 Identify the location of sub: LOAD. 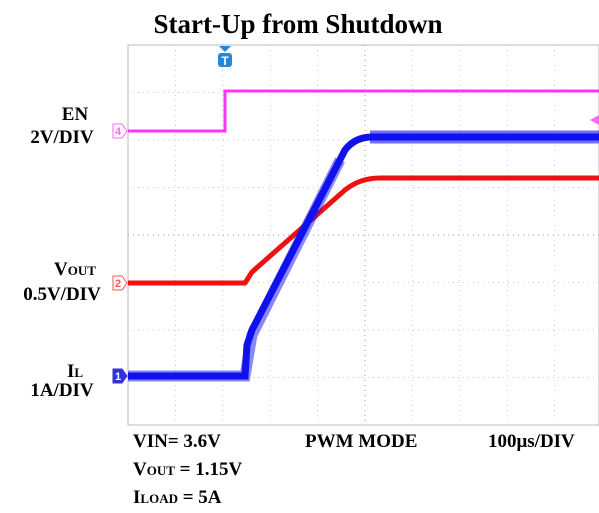
(159, 498).